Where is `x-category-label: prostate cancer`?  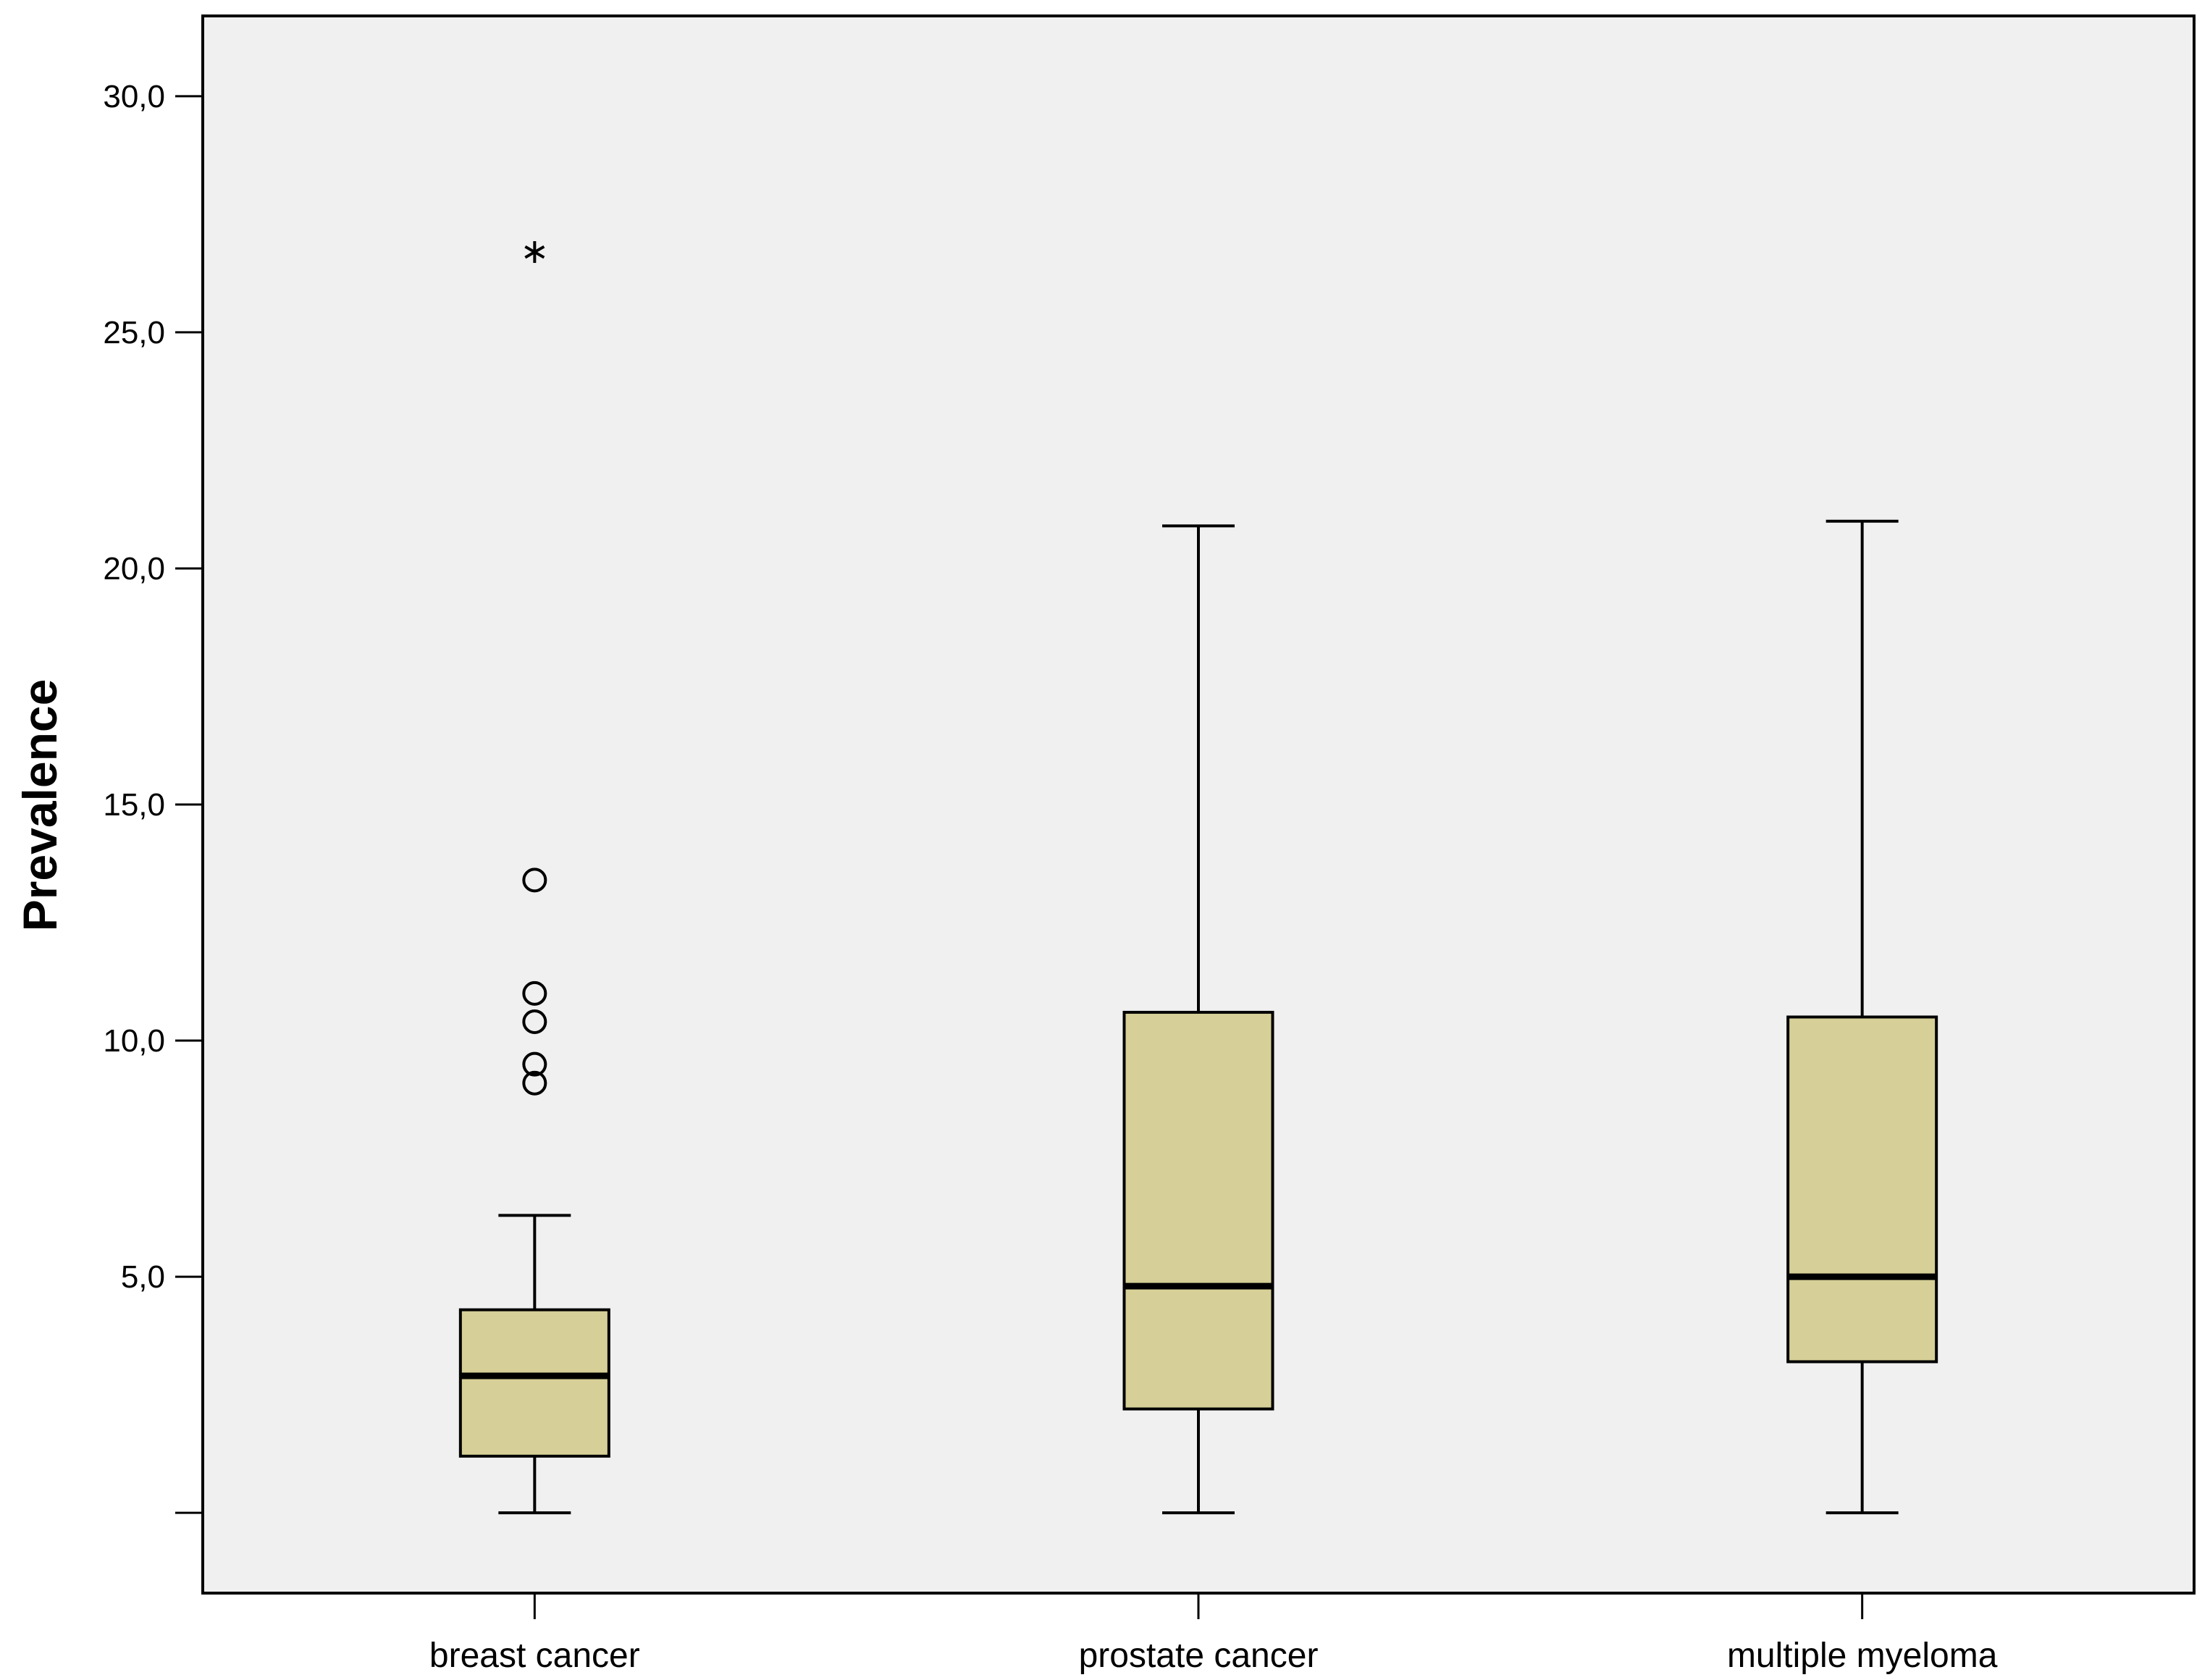 x-category-label: prostate cancer is located at coordinates (1199, 1656).